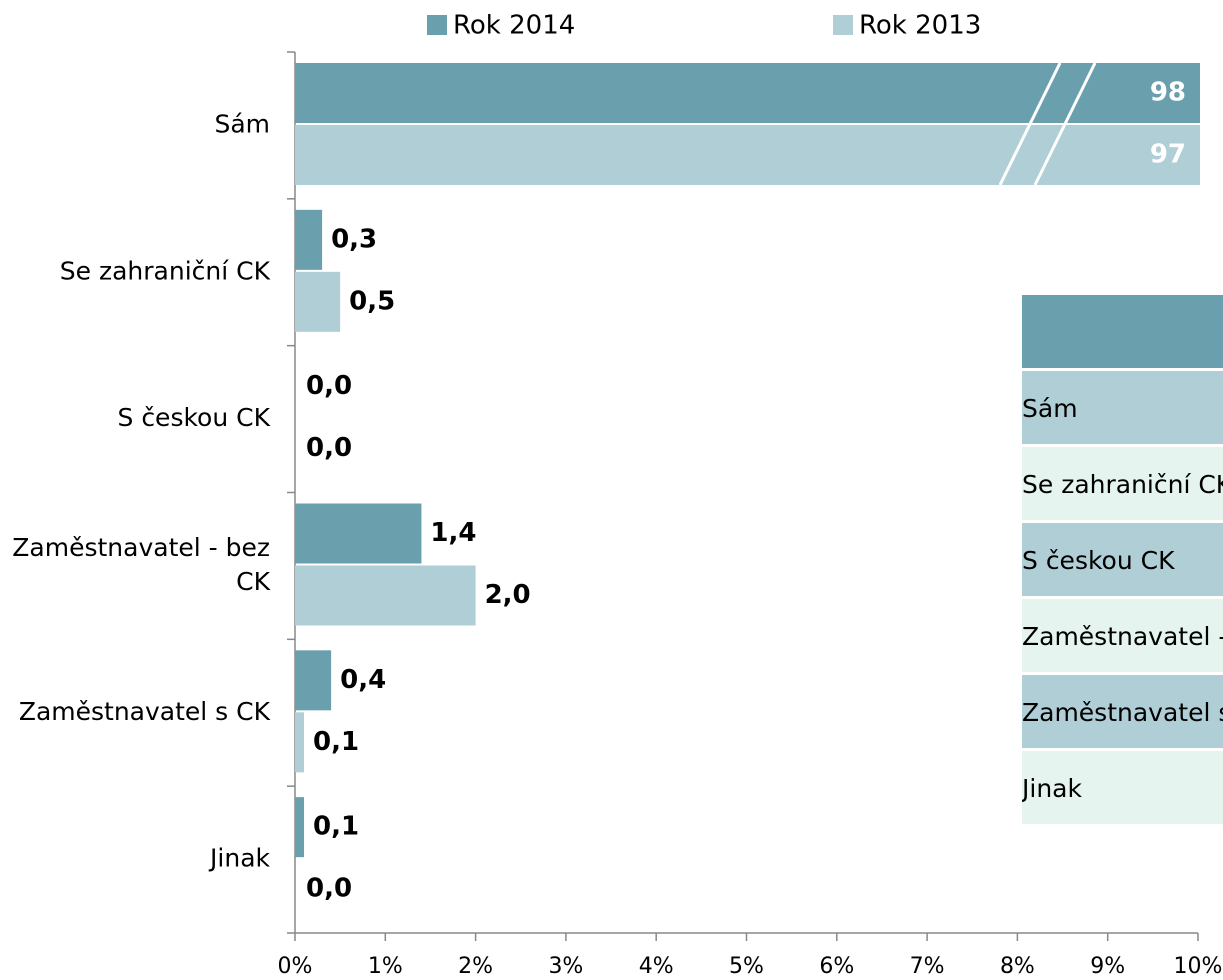 The image size is (1223, 980). I want to click on x-tick-label: 5%, so click(746, 966).